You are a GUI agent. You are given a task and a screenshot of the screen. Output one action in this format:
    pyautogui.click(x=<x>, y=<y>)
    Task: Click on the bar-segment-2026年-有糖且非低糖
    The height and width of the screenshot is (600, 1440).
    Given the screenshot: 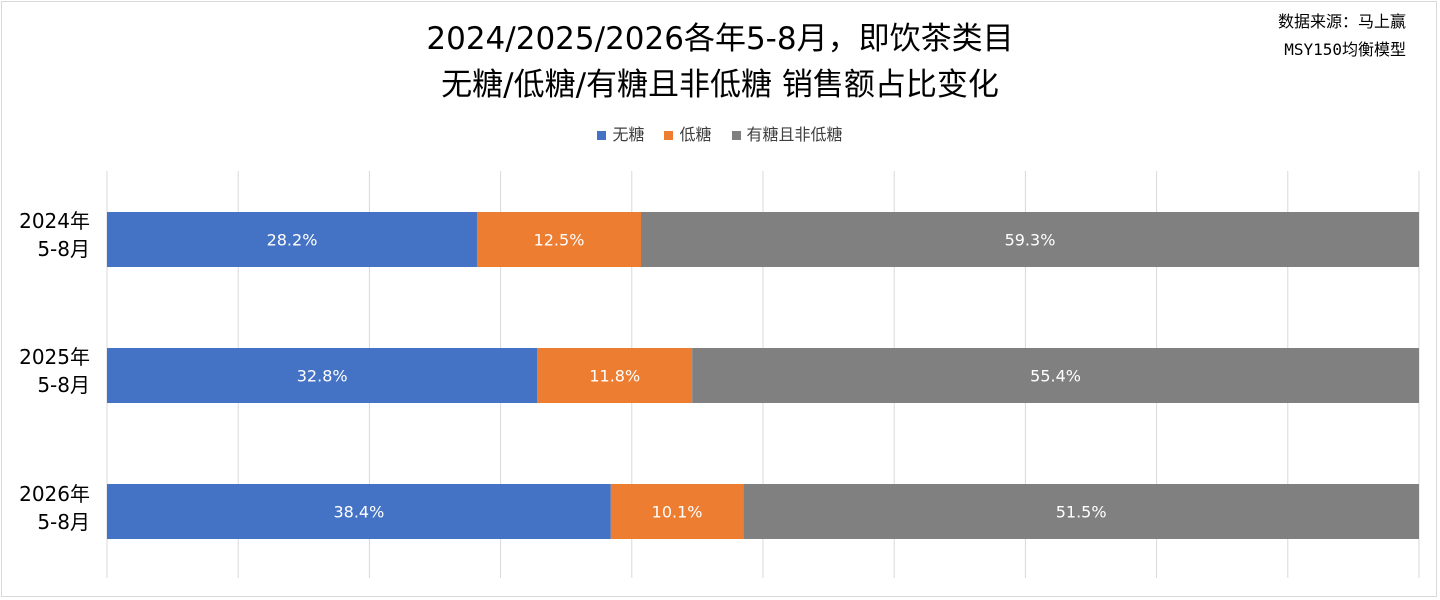 What is the action you would take?
    pyautogui.click(x=1081, y=511)
    